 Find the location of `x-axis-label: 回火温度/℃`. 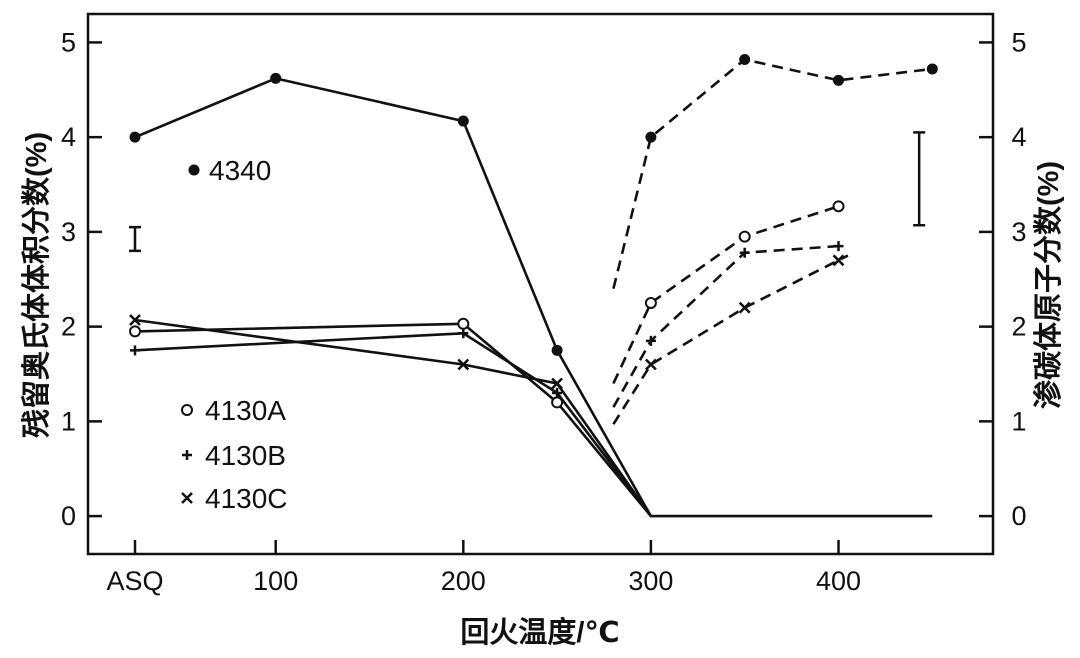

x-axis-label: 回火温度/℃ is located at coordinates (539, 632).